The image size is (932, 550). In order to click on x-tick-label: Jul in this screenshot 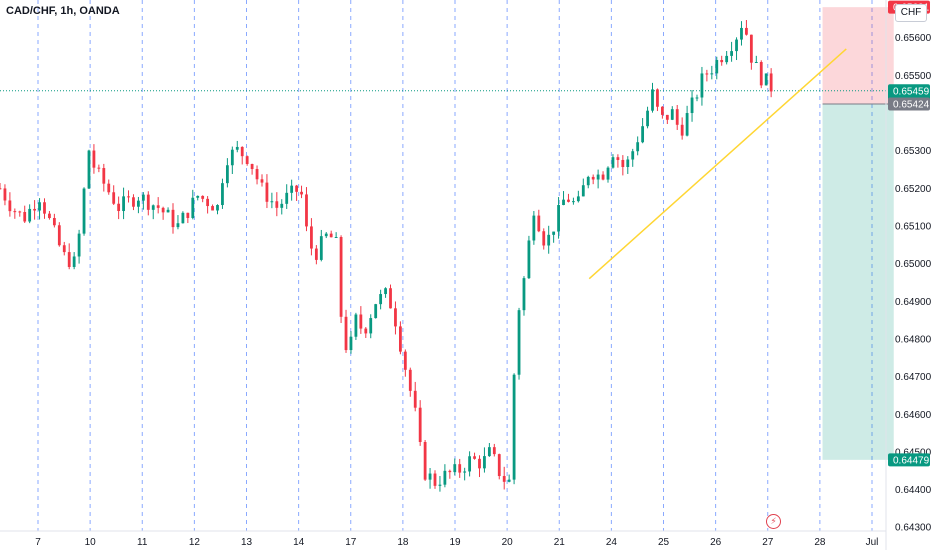, I will do `click(872, 542)`.